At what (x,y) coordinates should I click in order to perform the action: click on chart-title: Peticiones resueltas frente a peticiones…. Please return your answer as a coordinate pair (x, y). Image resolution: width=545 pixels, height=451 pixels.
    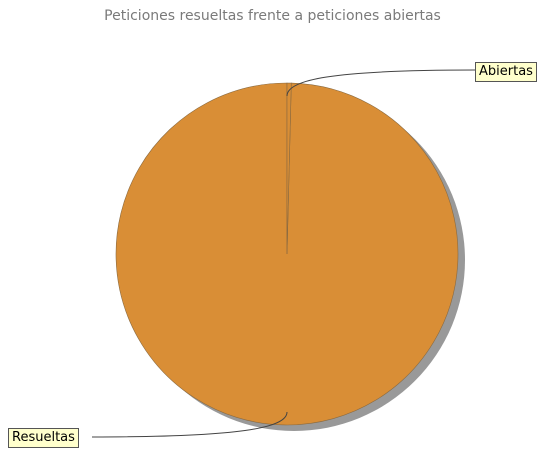
    Looking at the image, I should click on (272, 16).